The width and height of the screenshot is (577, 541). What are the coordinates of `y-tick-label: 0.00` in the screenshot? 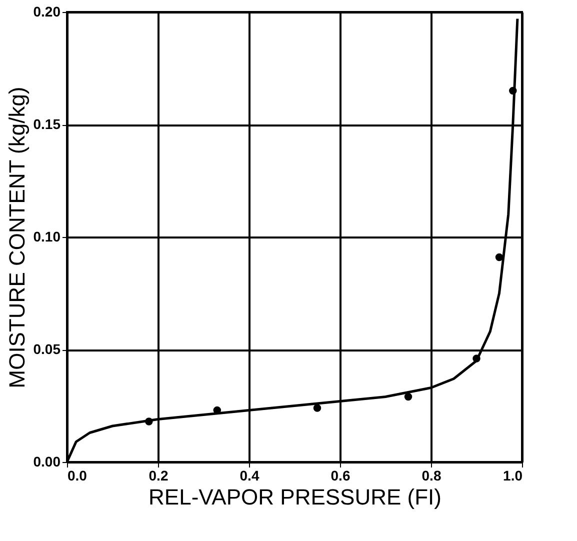 It's located at (47, 462).